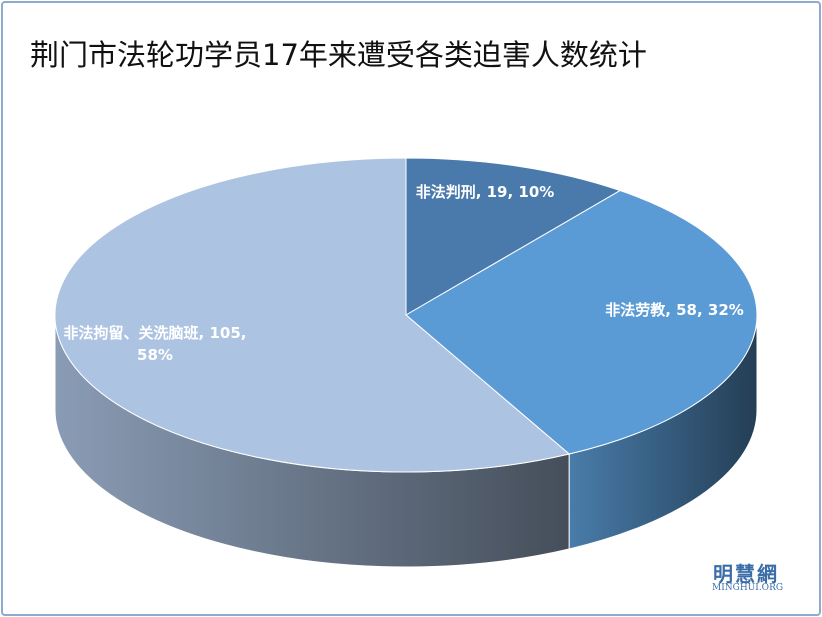 This screenshot has height=617, width=822. I want to click on watermark-url: MINGHUI.ORG, so click(748, 588).